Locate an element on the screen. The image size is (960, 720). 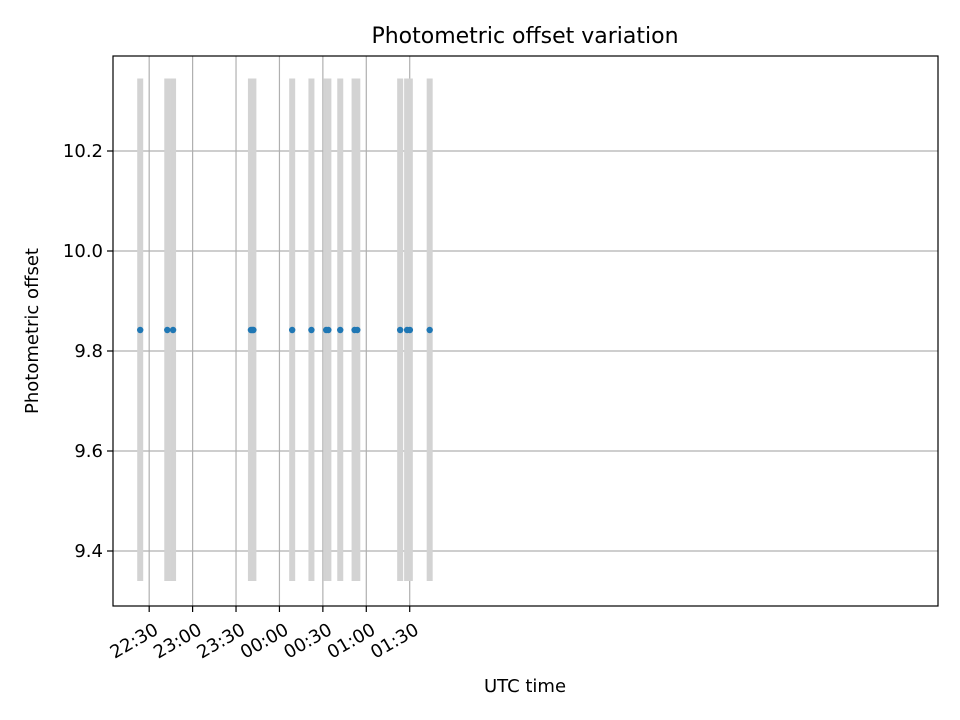
y-tick-label: 9.4 is located at coordinates (88, 551).